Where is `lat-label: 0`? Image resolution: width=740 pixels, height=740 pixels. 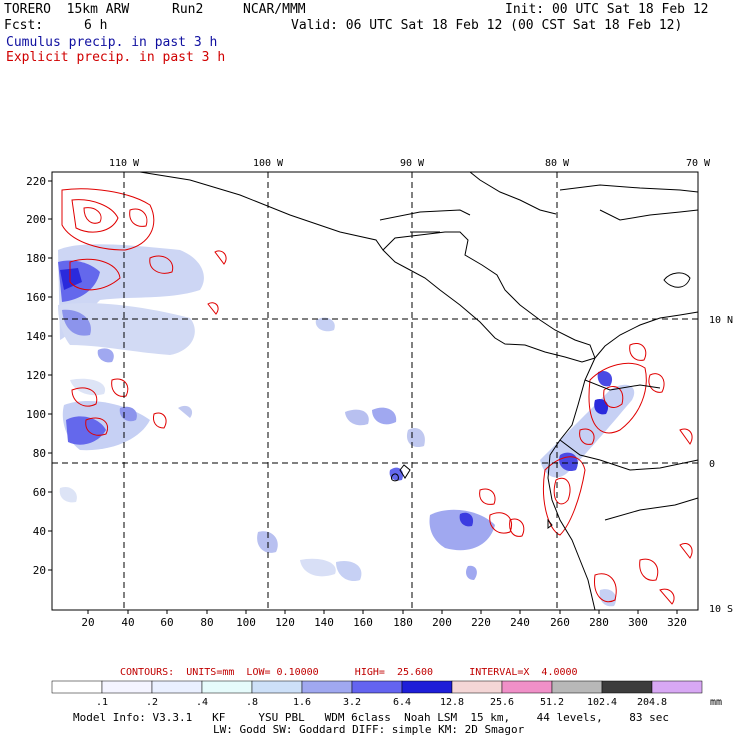
lat-label: 0 is located at coordinates (712, 464).